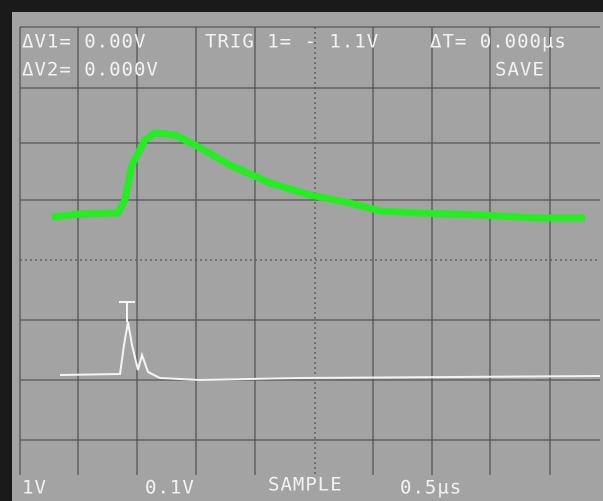 This screenshot has width=603, height=501. What do you see at coordinates (84, 42) in the screenshot?
I see `delta-v1: ΔV1= 0.00V` at bounding box center [84, 42].